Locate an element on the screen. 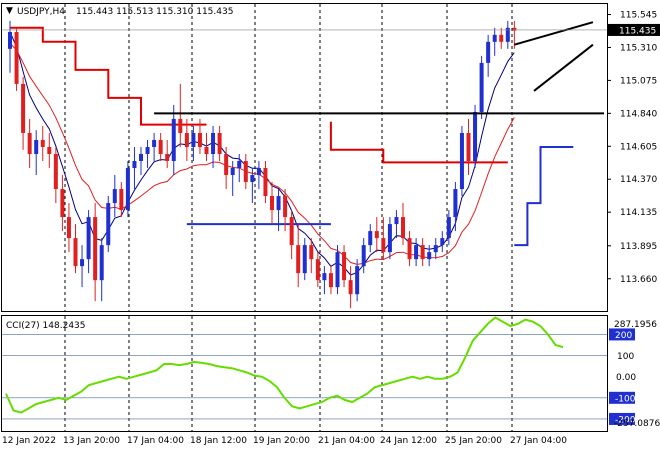 The width and height of the screenshot is (660, 450). x-tick-label: 18 Jan 12:00 is located at coordinates (218, 441).